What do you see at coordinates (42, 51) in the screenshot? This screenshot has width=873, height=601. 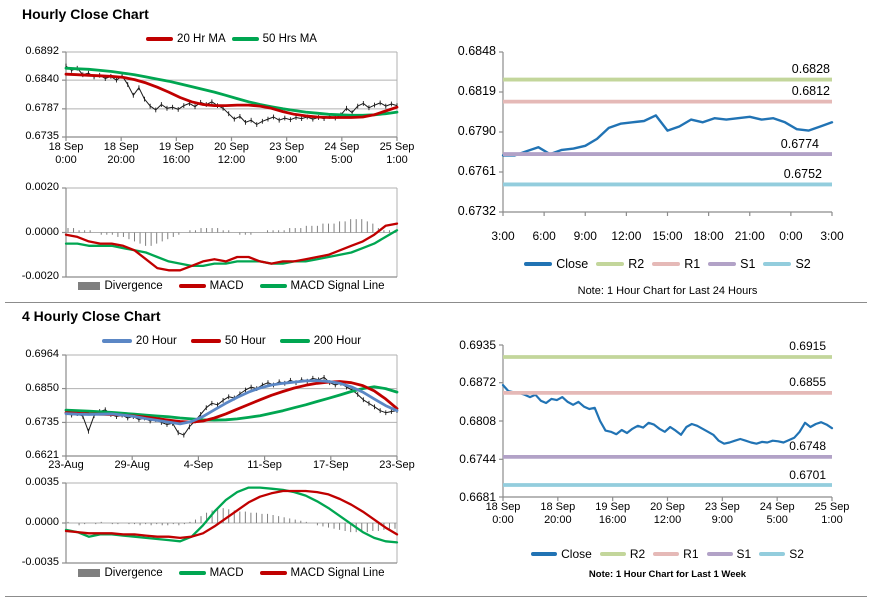 I see `hourly_price-y-tick-label: 0.6892` at bounding box center [42, 51].